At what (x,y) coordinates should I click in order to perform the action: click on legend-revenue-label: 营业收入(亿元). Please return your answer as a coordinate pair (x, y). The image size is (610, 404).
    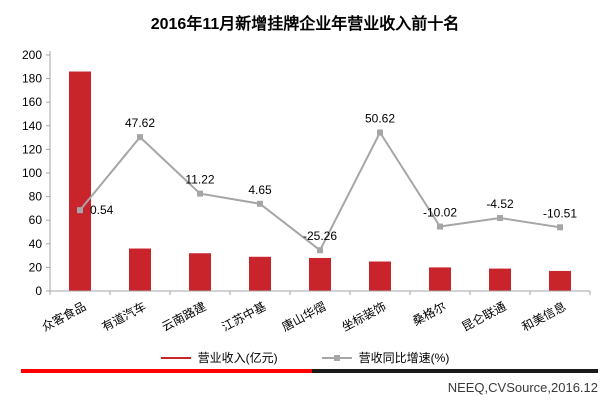
    Looking at the image, I should click on (237, 358).